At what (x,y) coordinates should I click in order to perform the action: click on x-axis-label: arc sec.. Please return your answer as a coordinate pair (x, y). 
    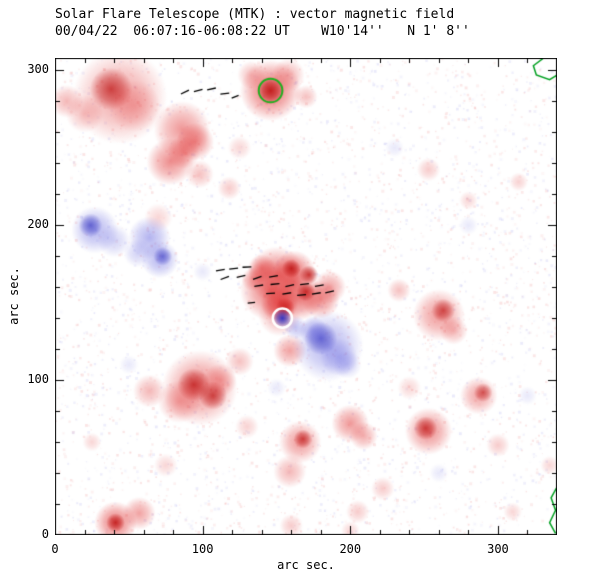
    Looking at the image, I should click on (306, 565).